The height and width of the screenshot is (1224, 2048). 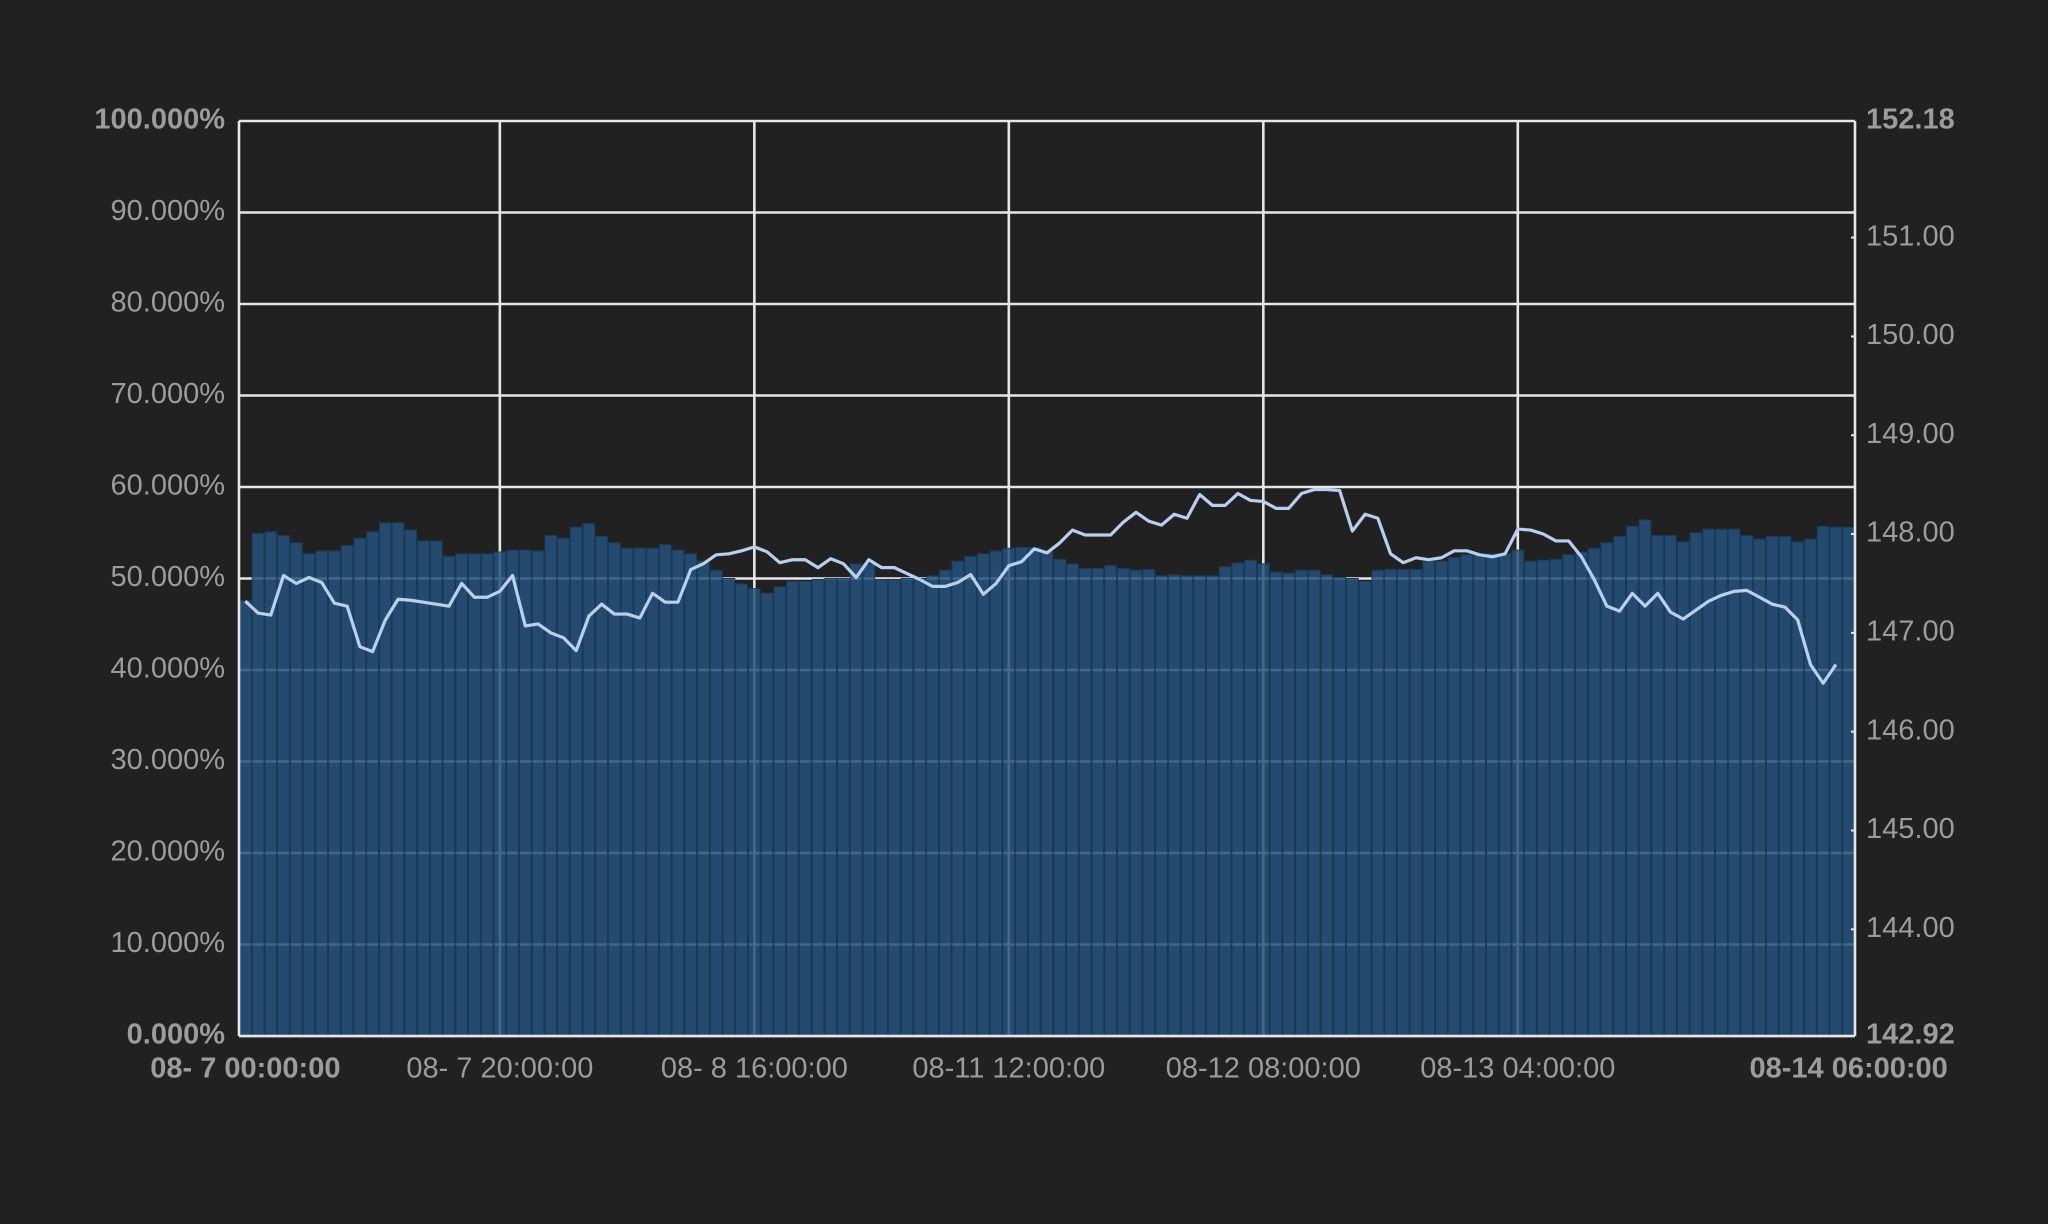 I want to click on y-tick-label: 80.000%, so click(x=168, y=303).